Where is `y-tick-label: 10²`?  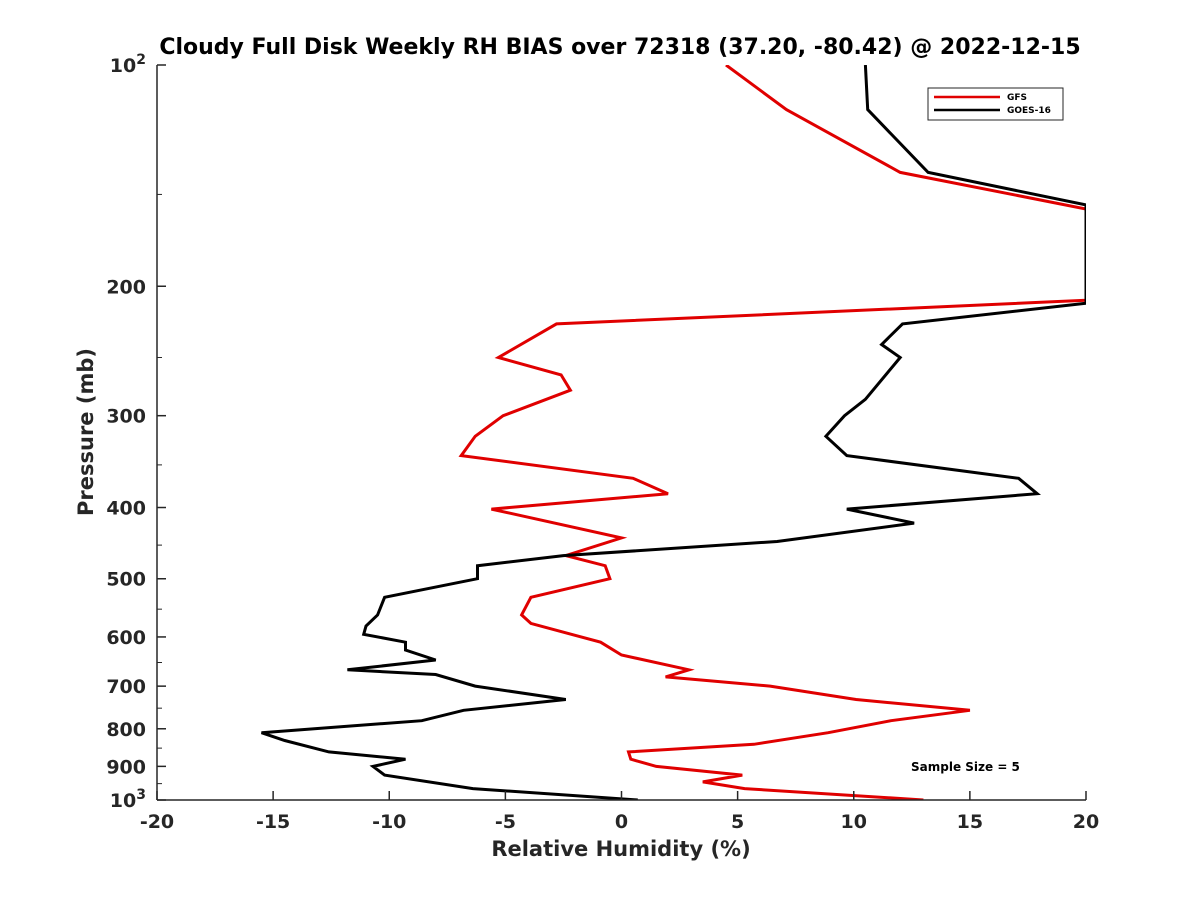 y-tick-label: 10² is located at coordinates (128, 64).